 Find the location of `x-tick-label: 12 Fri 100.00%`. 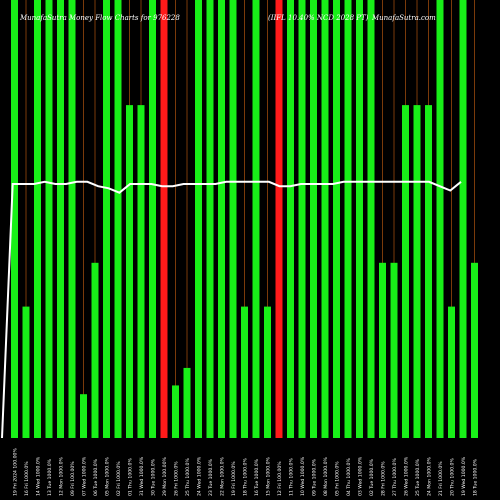

x-tick-label: 12 Fri 100.00% is located at coordinates (280, 478).